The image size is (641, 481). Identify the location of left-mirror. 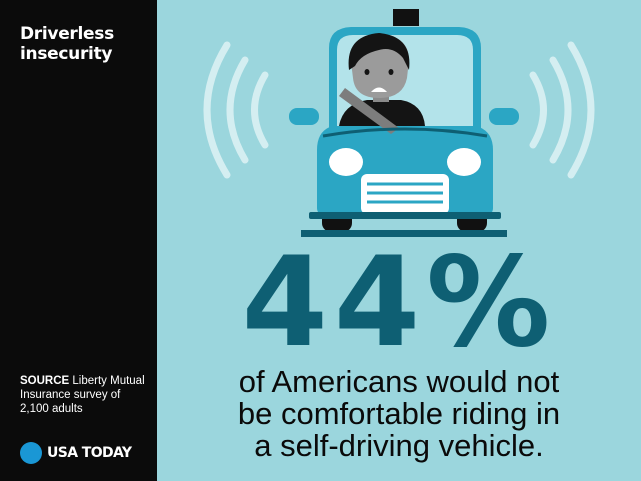
(304, 116).